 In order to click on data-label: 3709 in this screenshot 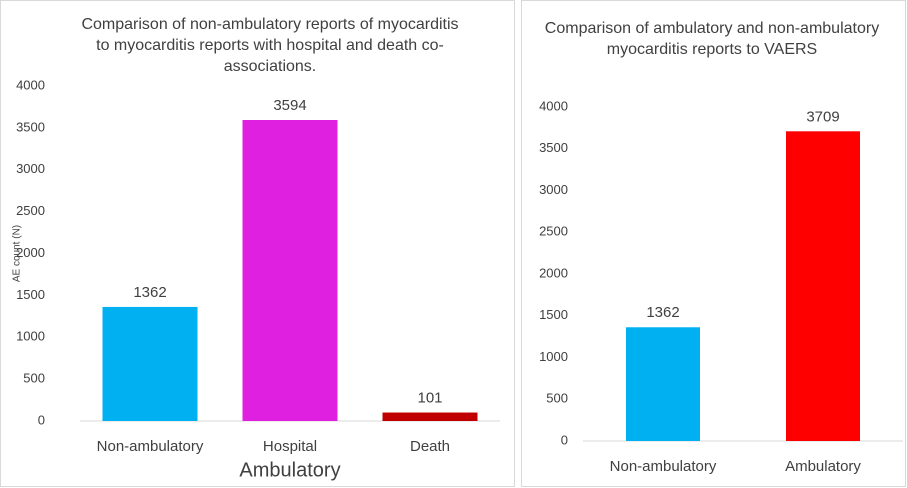, I will do `click(822, 116)`.